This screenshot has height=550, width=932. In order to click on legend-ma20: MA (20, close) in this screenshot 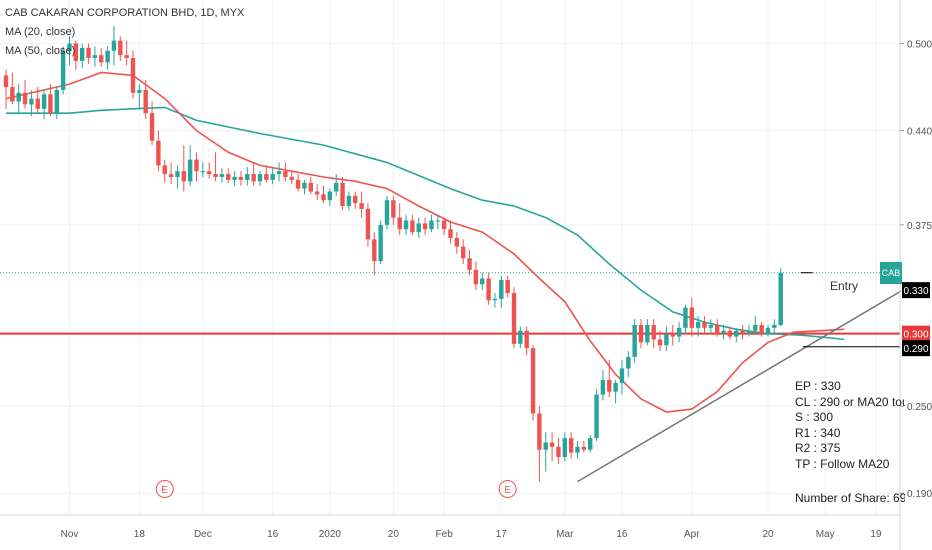, I will do `click(40, 32)`.